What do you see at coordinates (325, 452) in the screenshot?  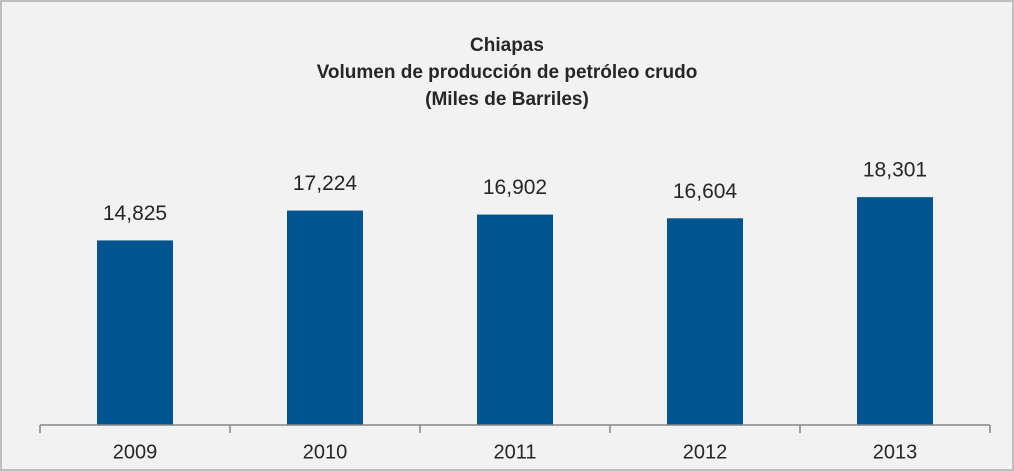 I see `x-tick-label: 2010` at bounding box center [325, 452].